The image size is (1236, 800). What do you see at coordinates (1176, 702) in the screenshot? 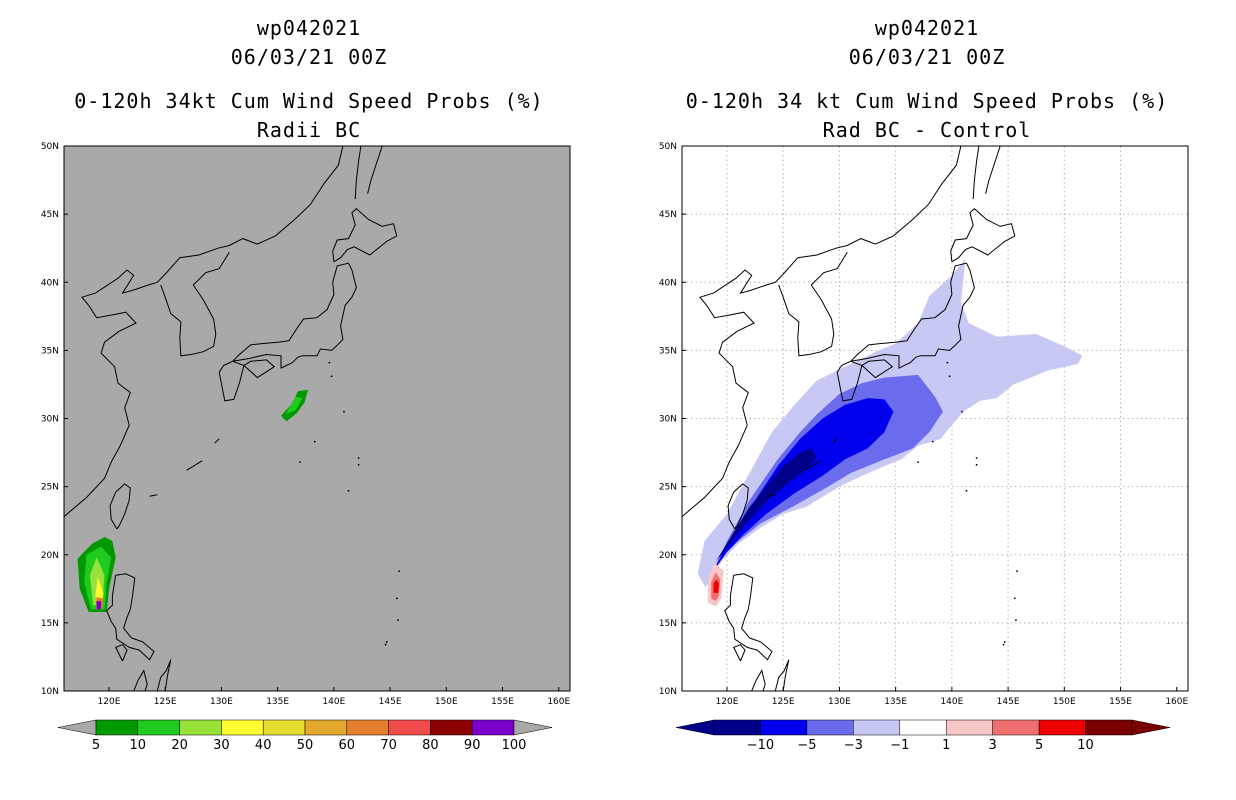
I see `right-x-tick-label: 160E` at bounding box center [1176, 702].